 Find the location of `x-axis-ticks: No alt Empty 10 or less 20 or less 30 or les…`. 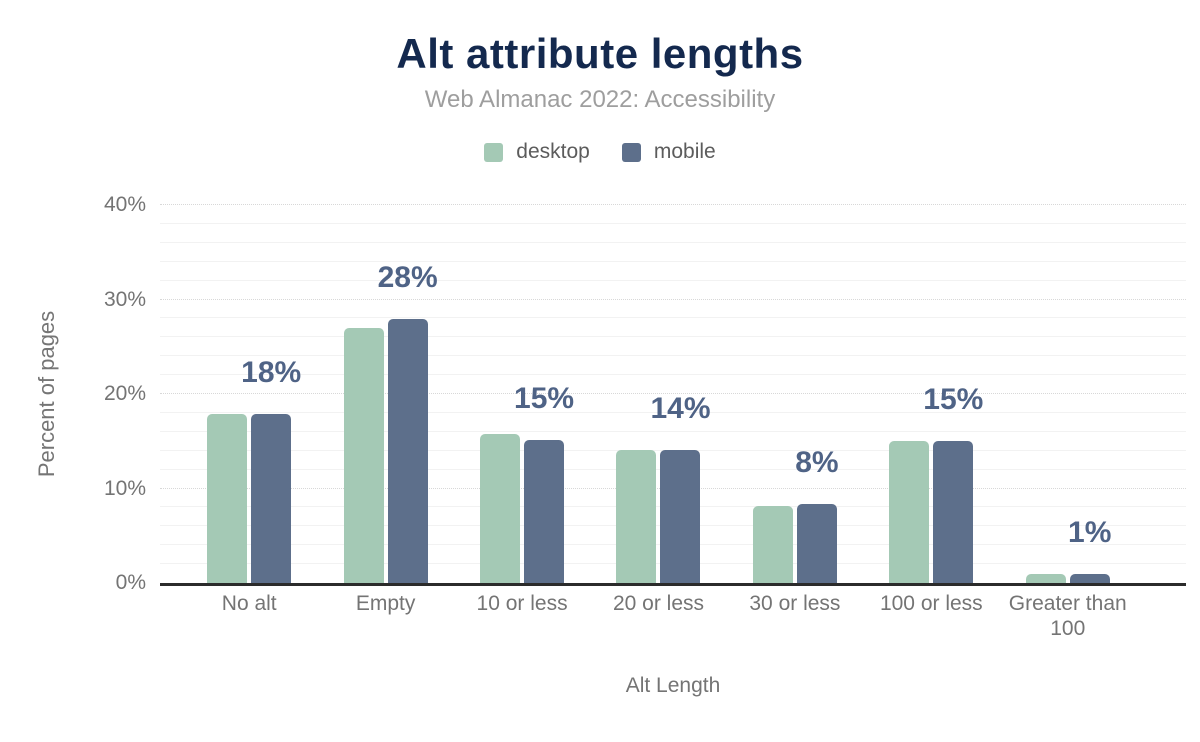

x-axis-ticks: No alt Empty 10 or less 20 or less 30 or les… is located at coordinates (658, 616).